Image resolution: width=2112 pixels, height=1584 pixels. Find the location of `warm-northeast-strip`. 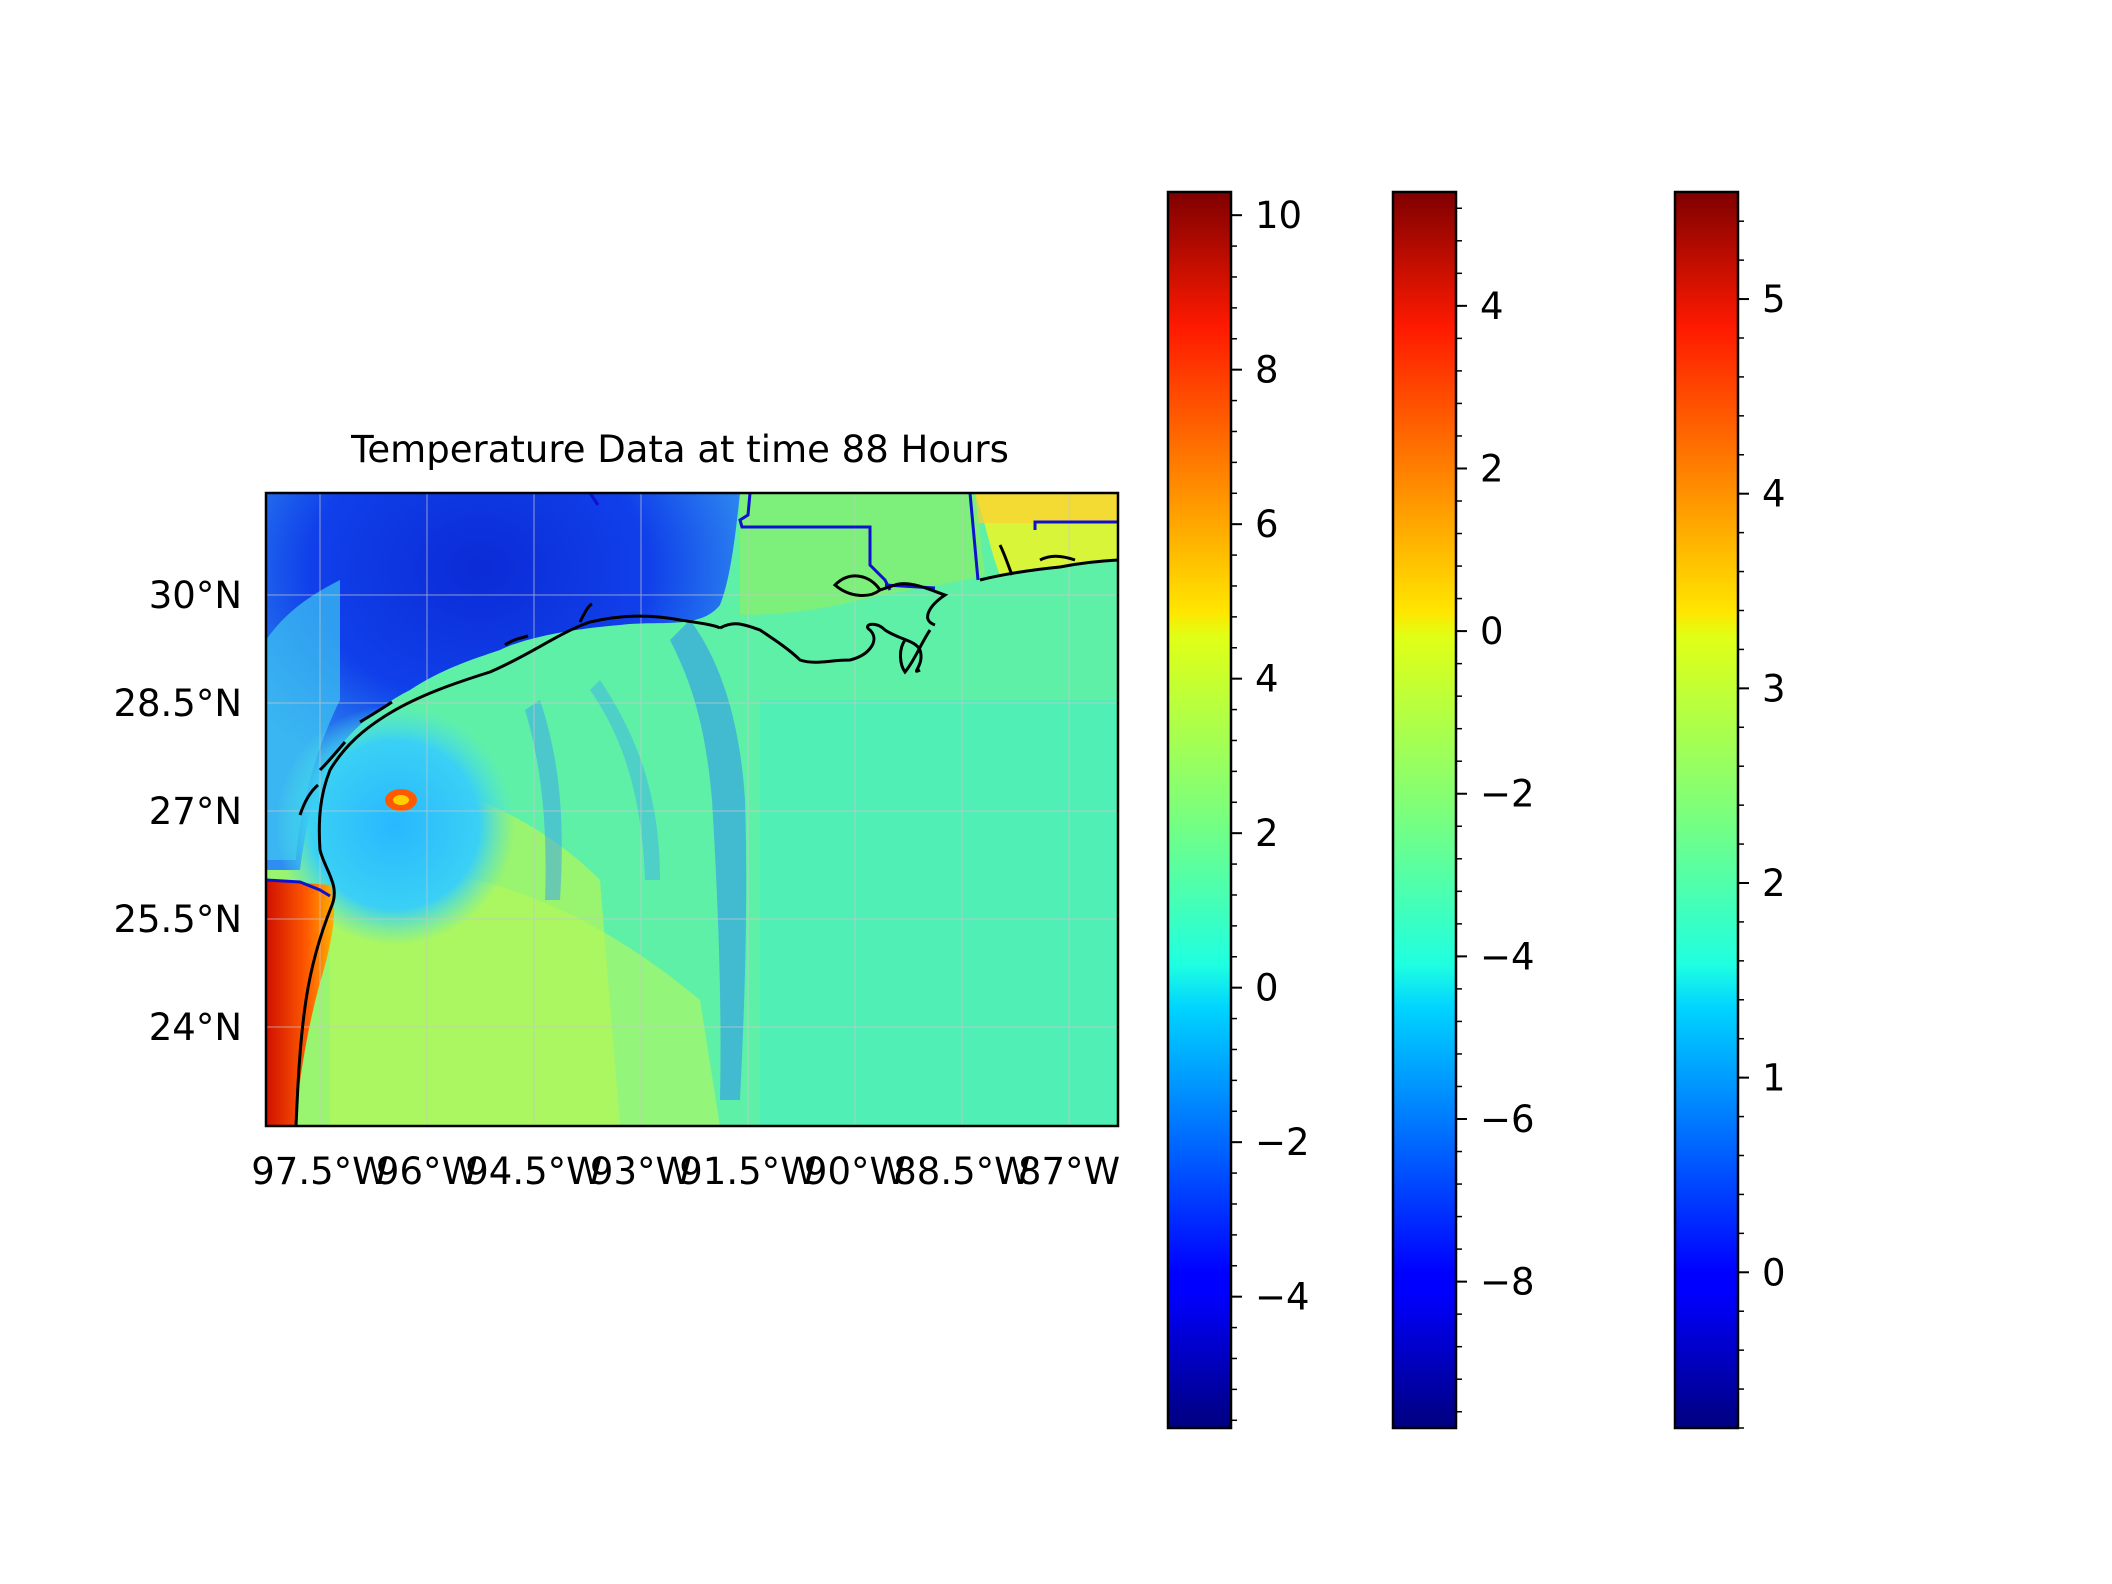

warm-northeast-strip is located at coordinates (1046, 508).